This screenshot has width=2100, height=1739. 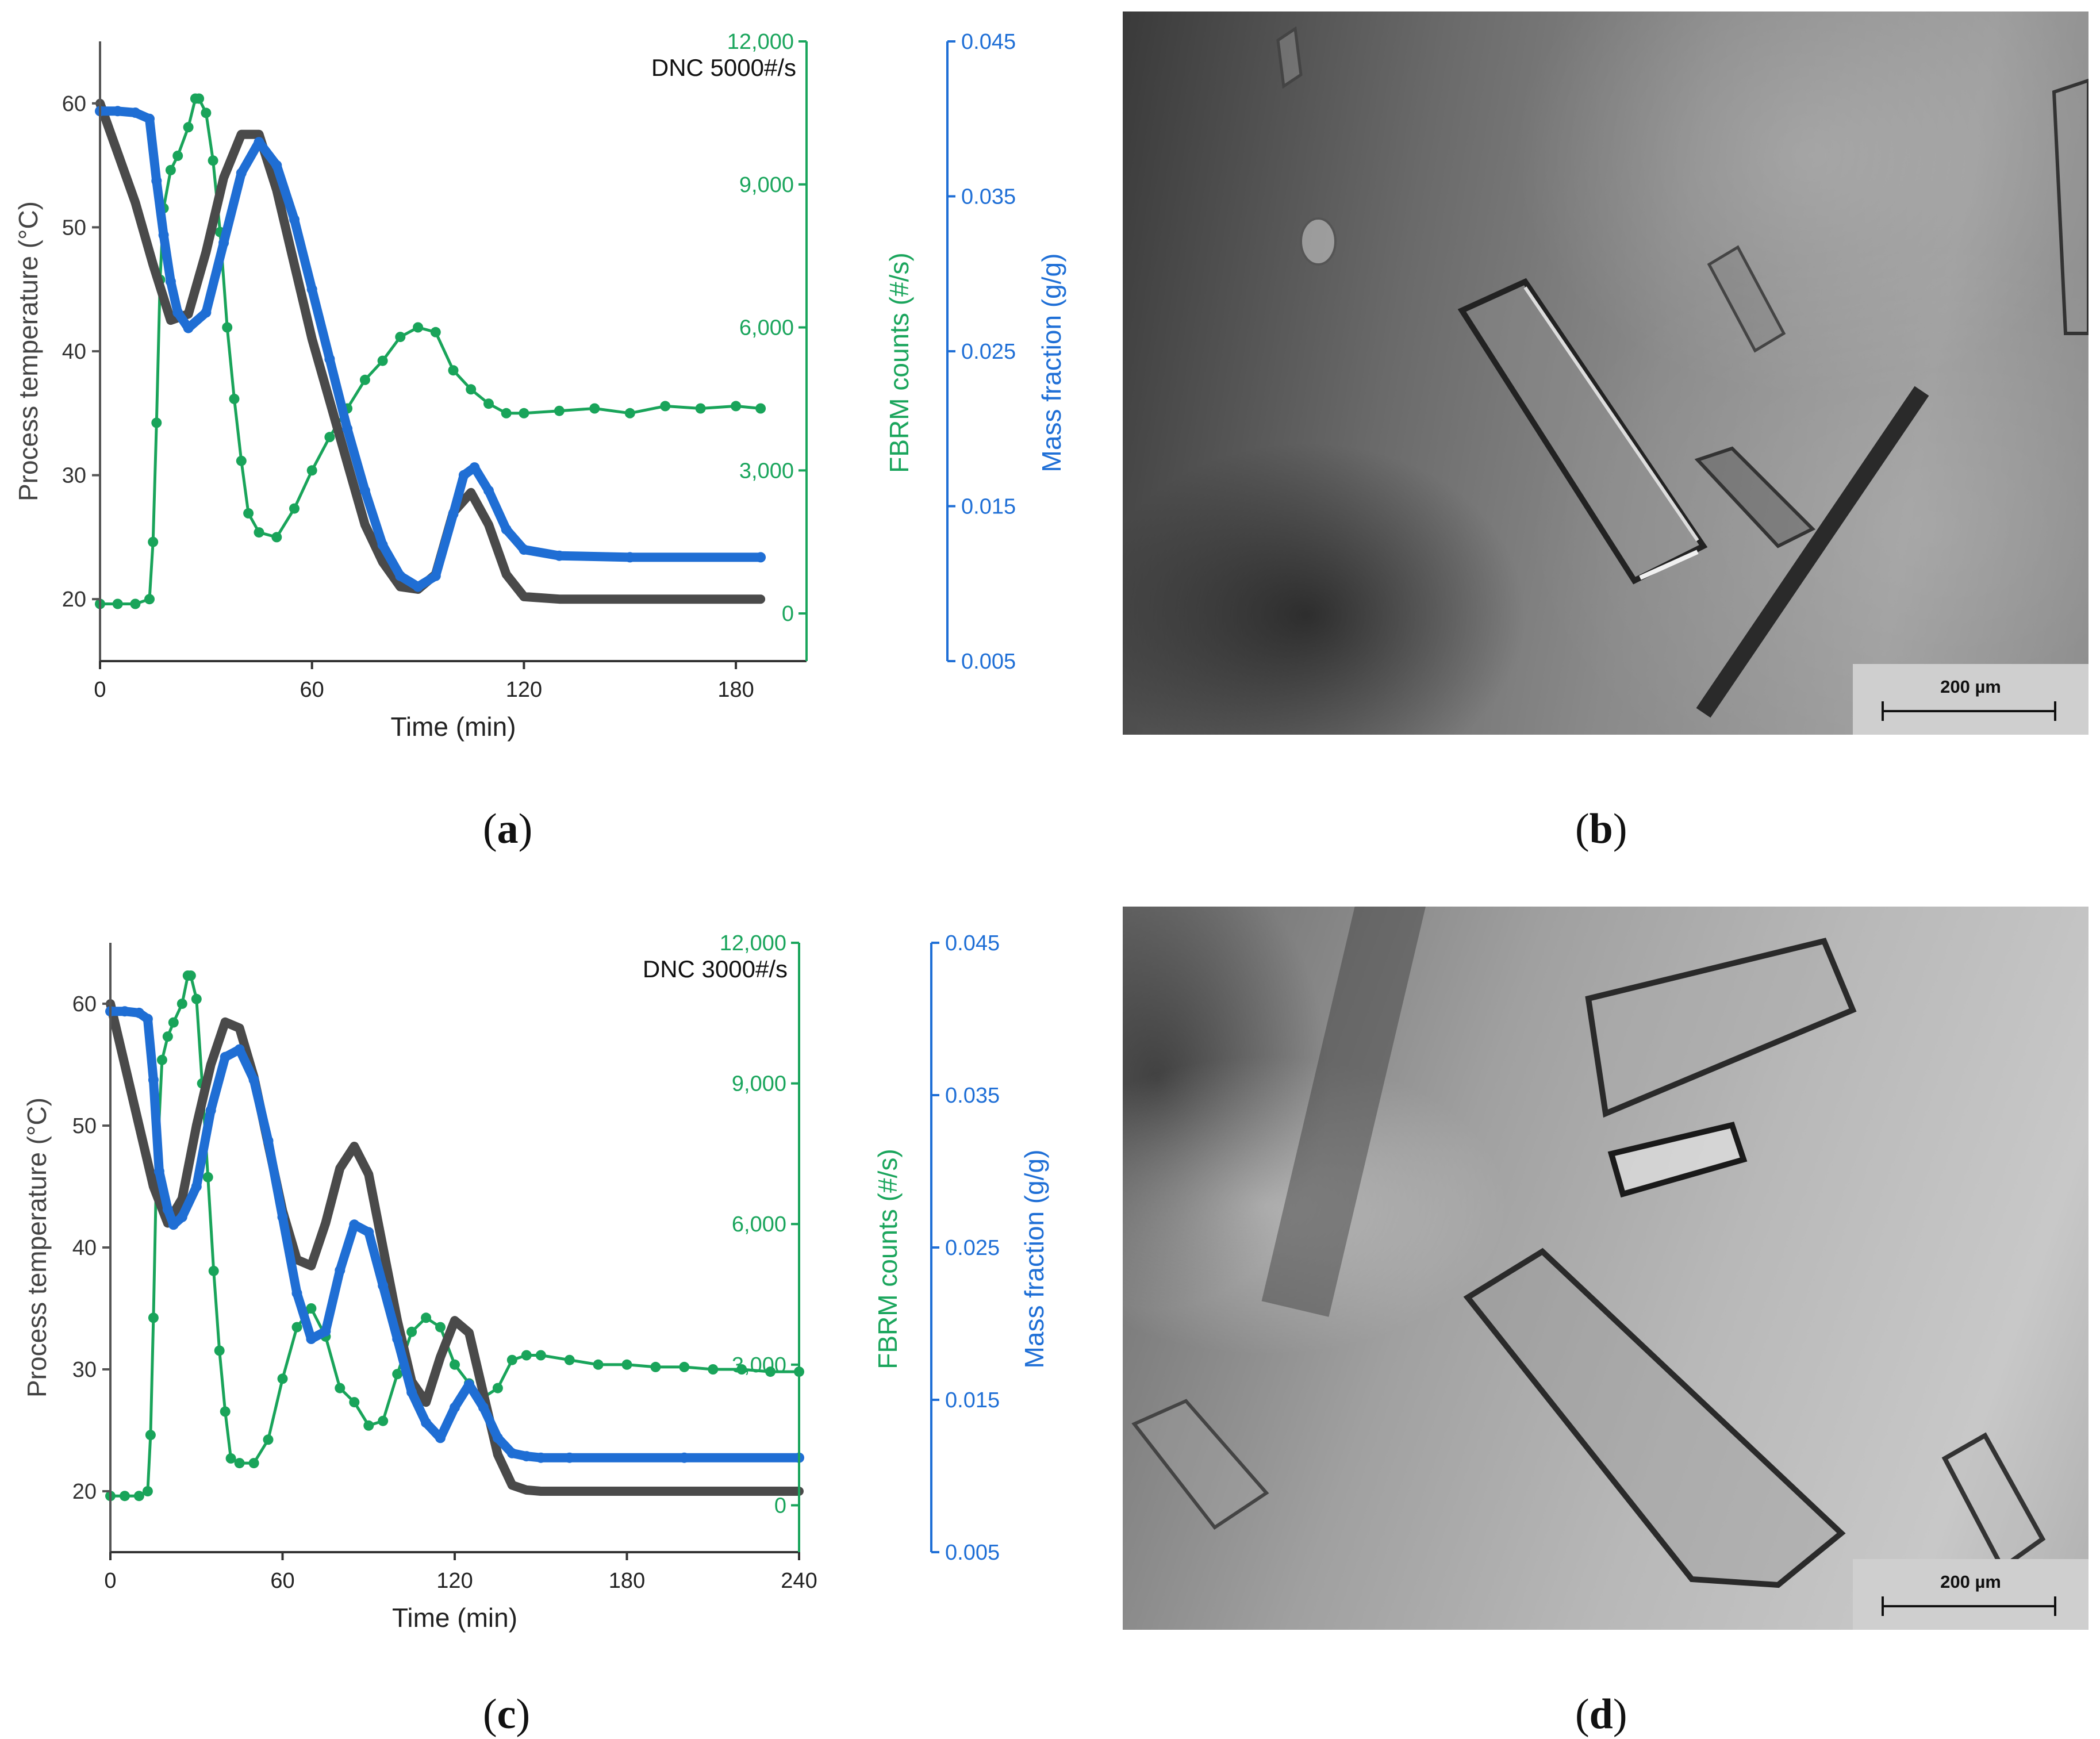 What do you see at coordinates (110, 1581) in the screenshot?
I see `x-tick-label: 0` at bounding box center [110, 1581].